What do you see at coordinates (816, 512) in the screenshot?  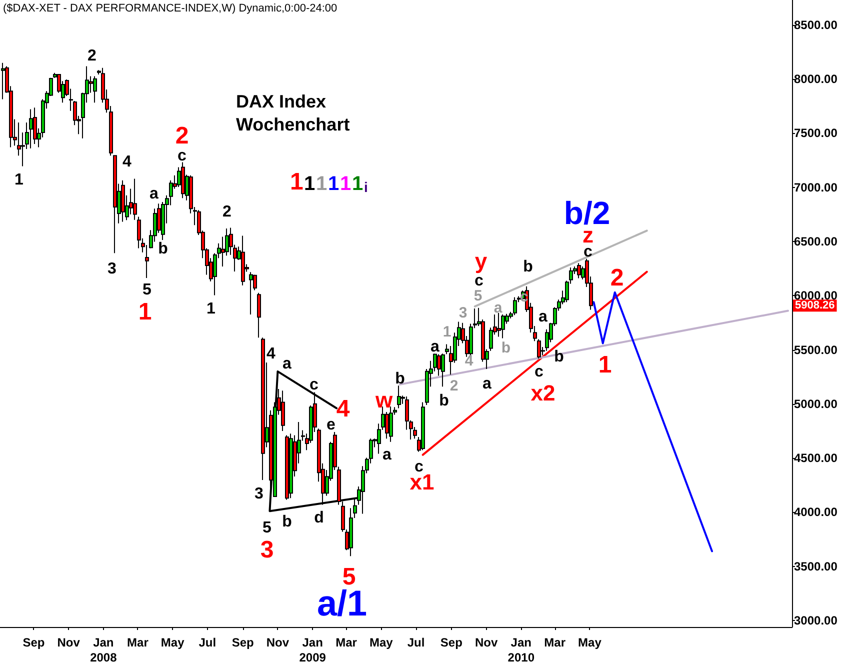 I see `y-tick-label: 4000.00` at bounding box center [816, 512].